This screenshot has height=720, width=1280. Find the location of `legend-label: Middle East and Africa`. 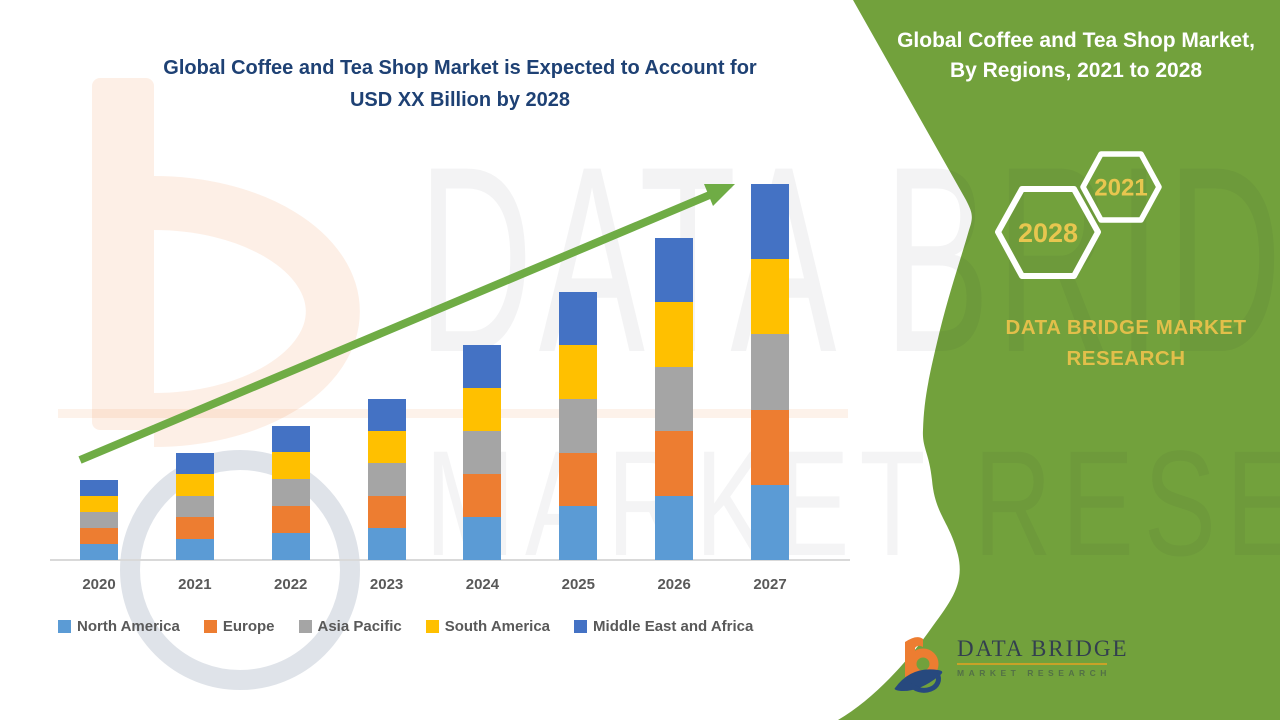

legend-label: Middle East and Africa is located at coordinates (673, 626).